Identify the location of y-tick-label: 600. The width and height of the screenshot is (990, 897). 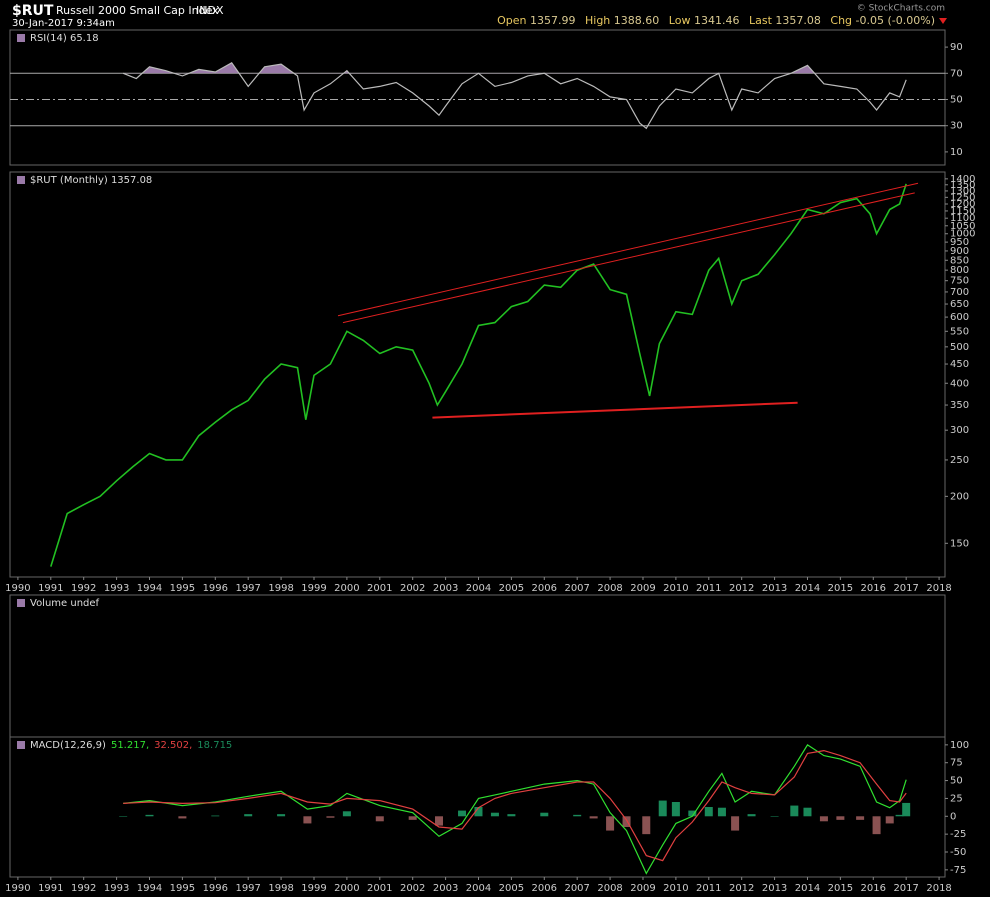
(959, 317).